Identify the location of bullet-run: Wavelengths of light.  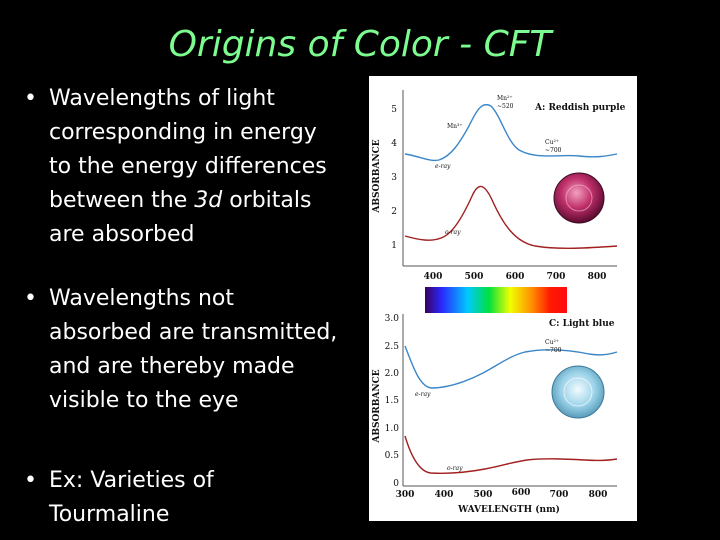
(162, 98).